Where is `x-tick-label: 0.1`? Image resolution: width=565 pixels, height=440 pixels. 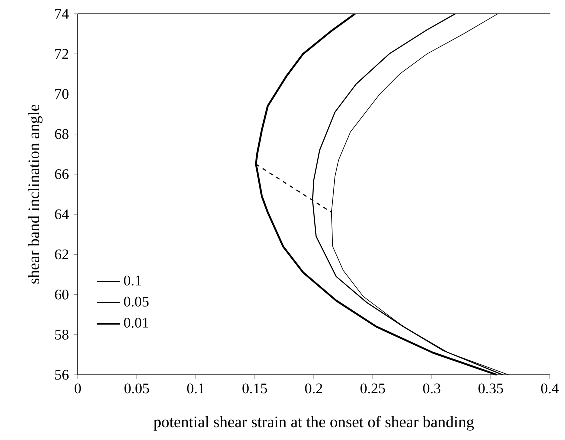
x-tick-label: 0.1 is located at coordinates (195, 389).